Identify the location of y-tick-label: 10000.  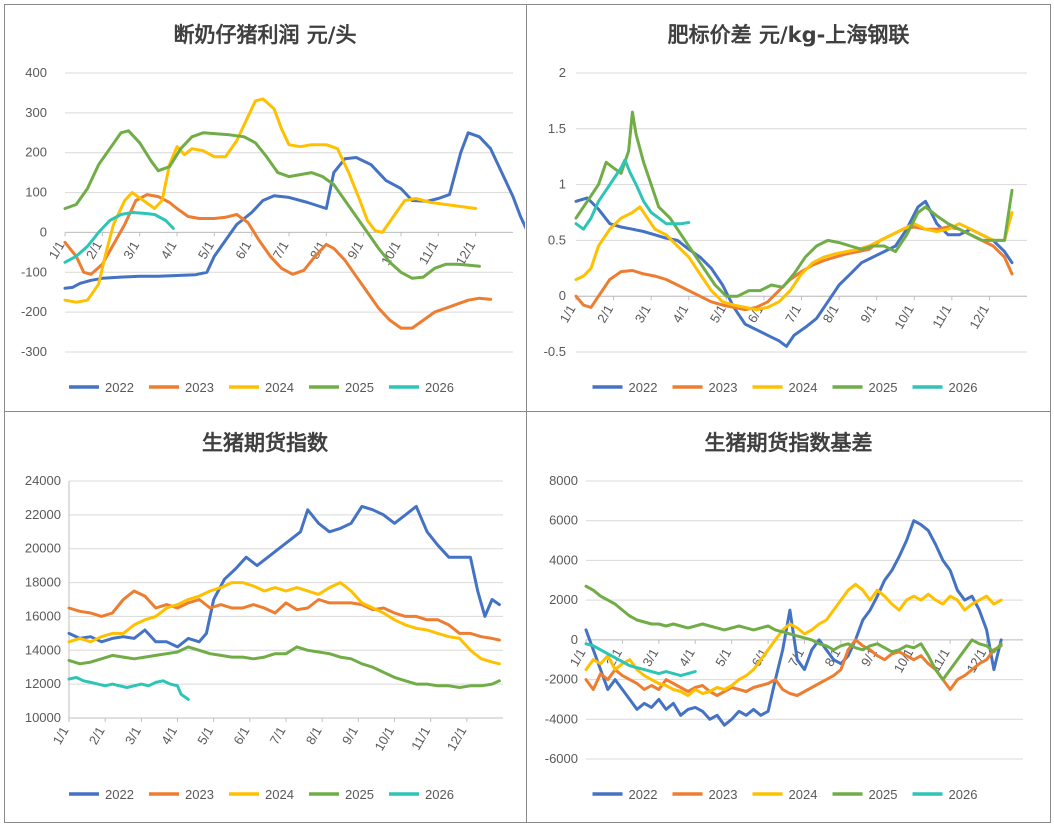
(43, 717).